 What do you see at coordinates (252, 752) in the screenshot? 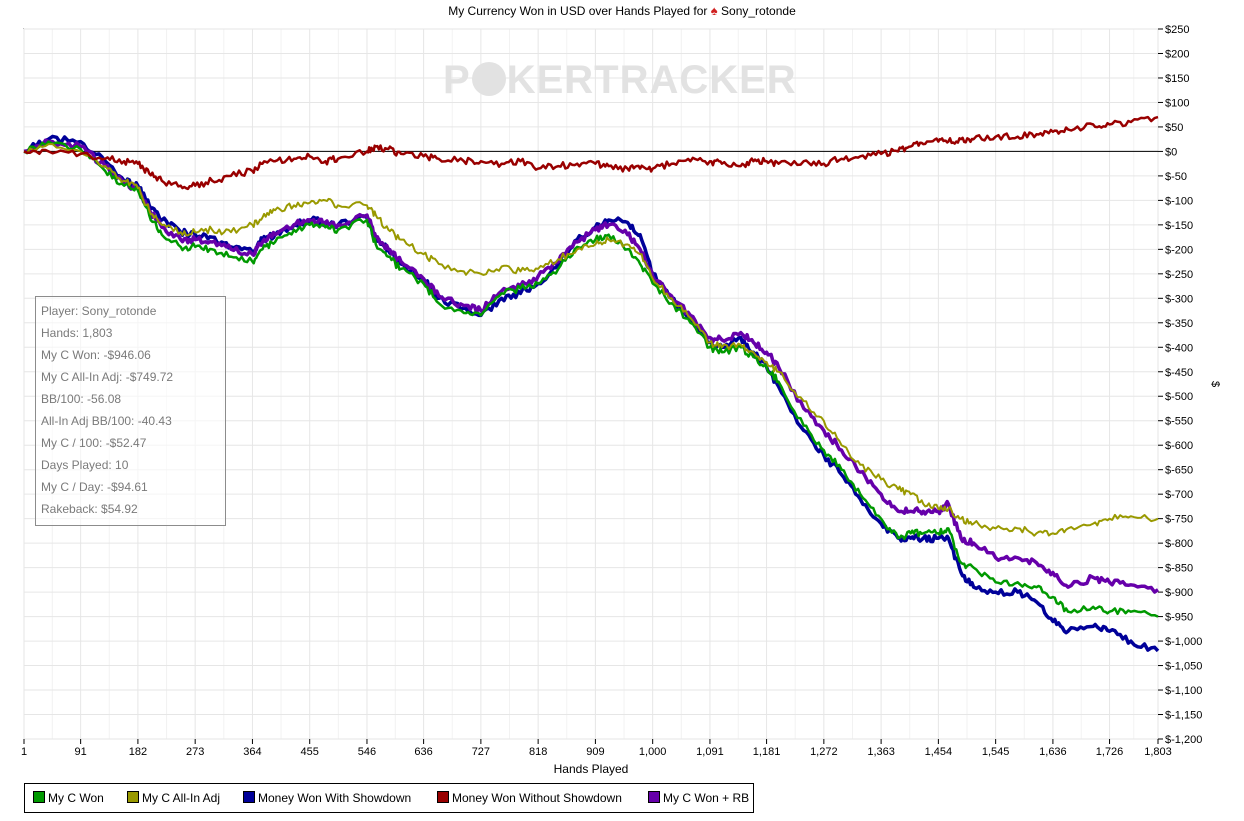
I see `x-tick-label: 364` at bounding box center [252, 752].